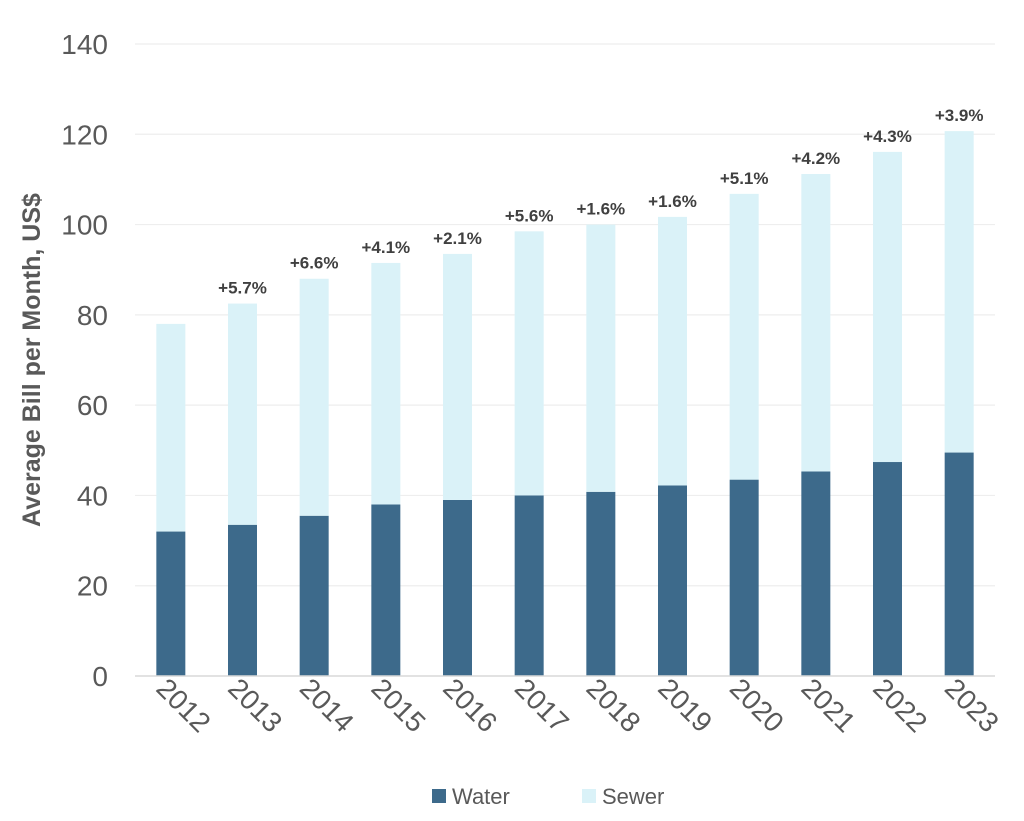  Describe the element at coordinates (84, 225) in the screenshot. I see `y-tick-label: 100` at that location.